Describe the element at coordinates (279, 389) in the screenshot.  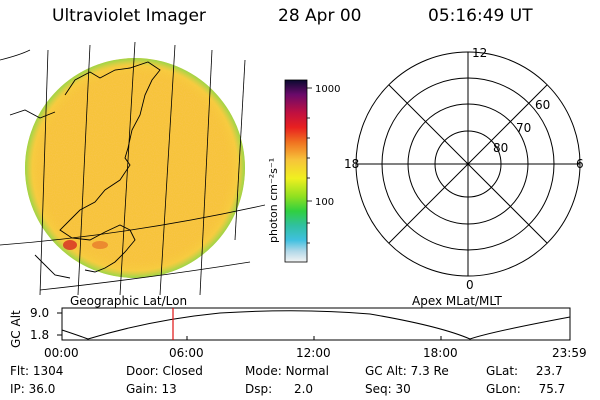
I see `footer-dsp: Dsp: 2.0` at that location.